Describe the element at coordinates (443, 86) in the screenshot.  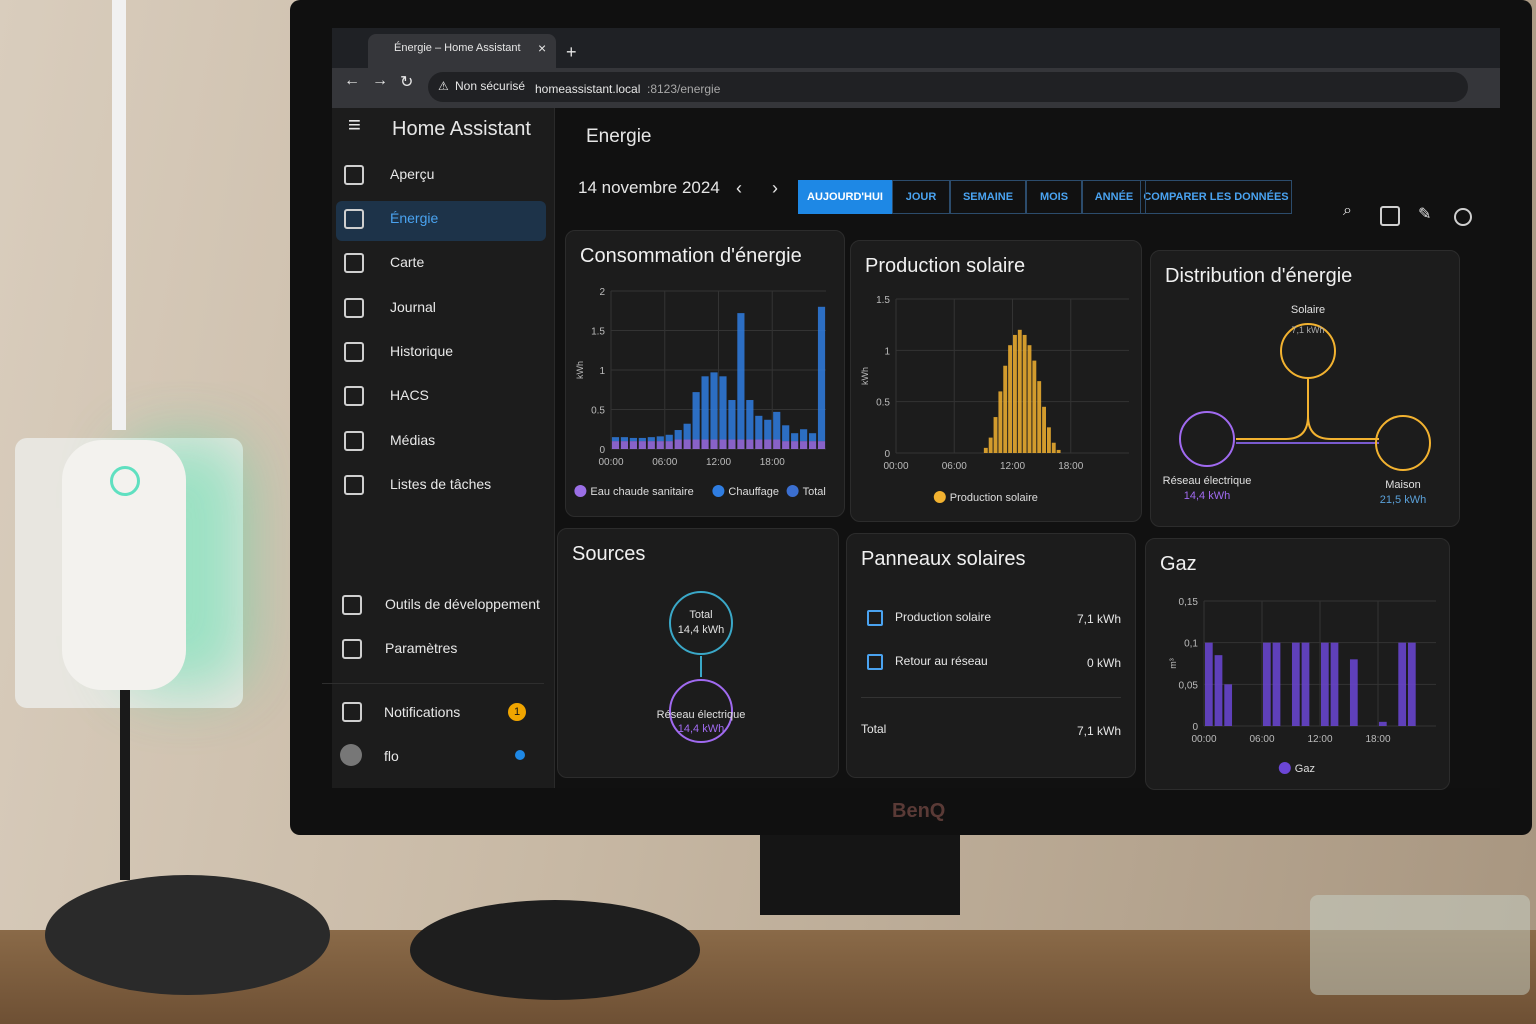
I see `warning-icon: ⚠` at that location.